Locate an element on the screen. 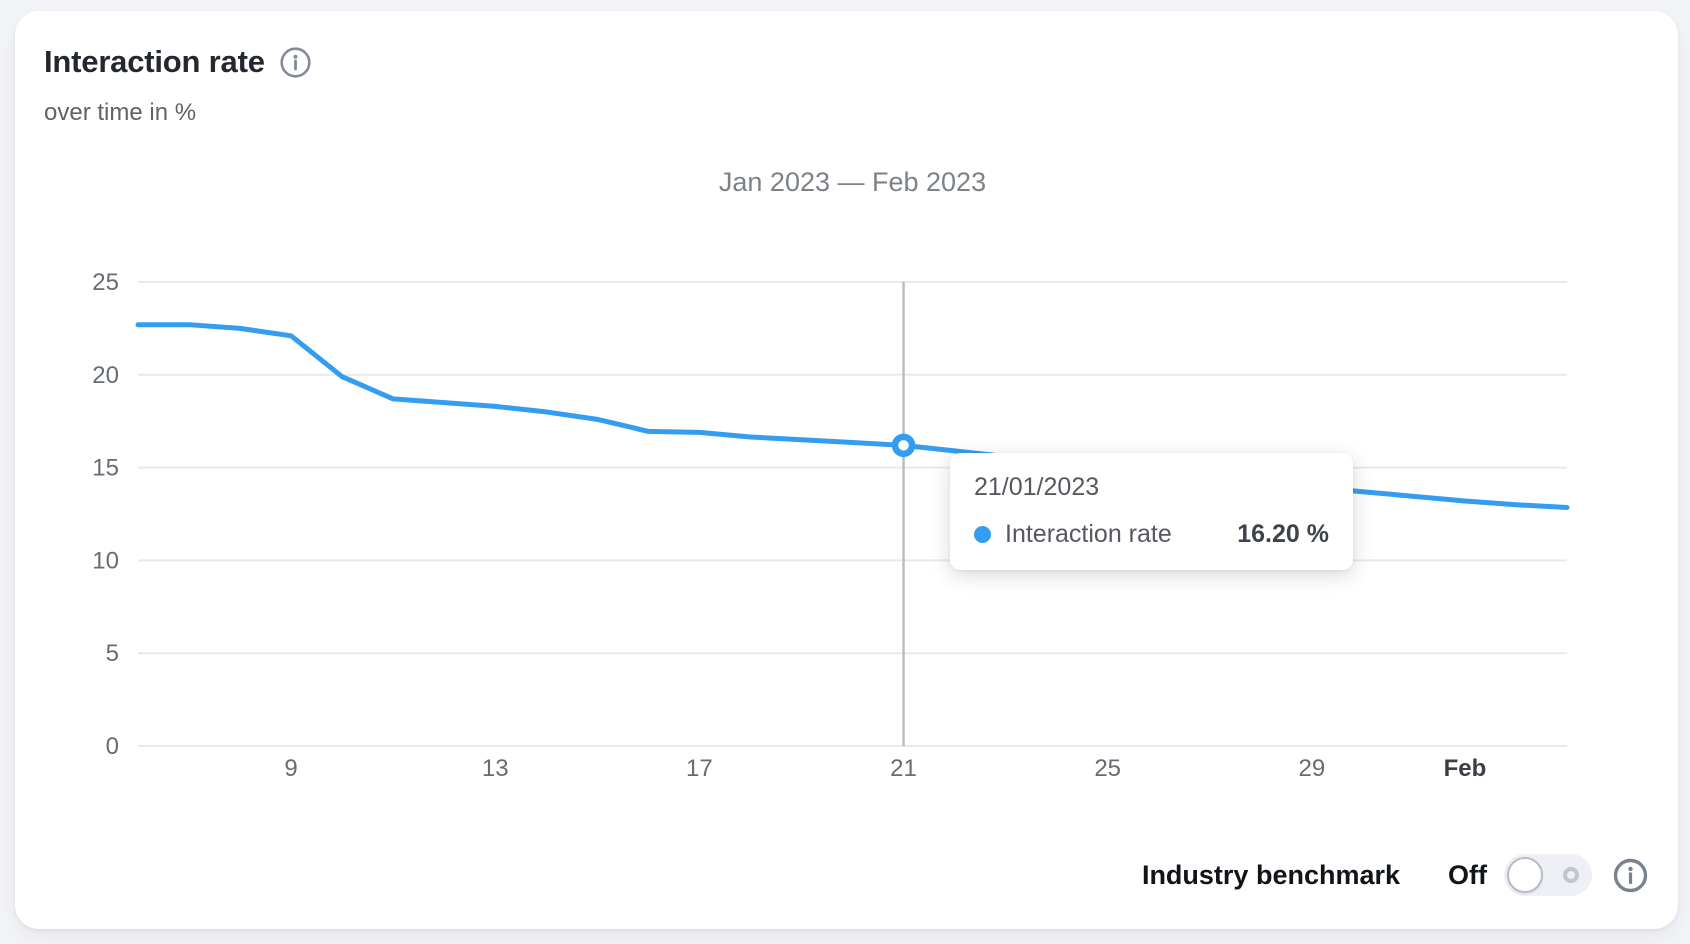 The height and width of the screenshot is (944, 1690). toggle-knob-icon is located at coordinates (1525, 875).